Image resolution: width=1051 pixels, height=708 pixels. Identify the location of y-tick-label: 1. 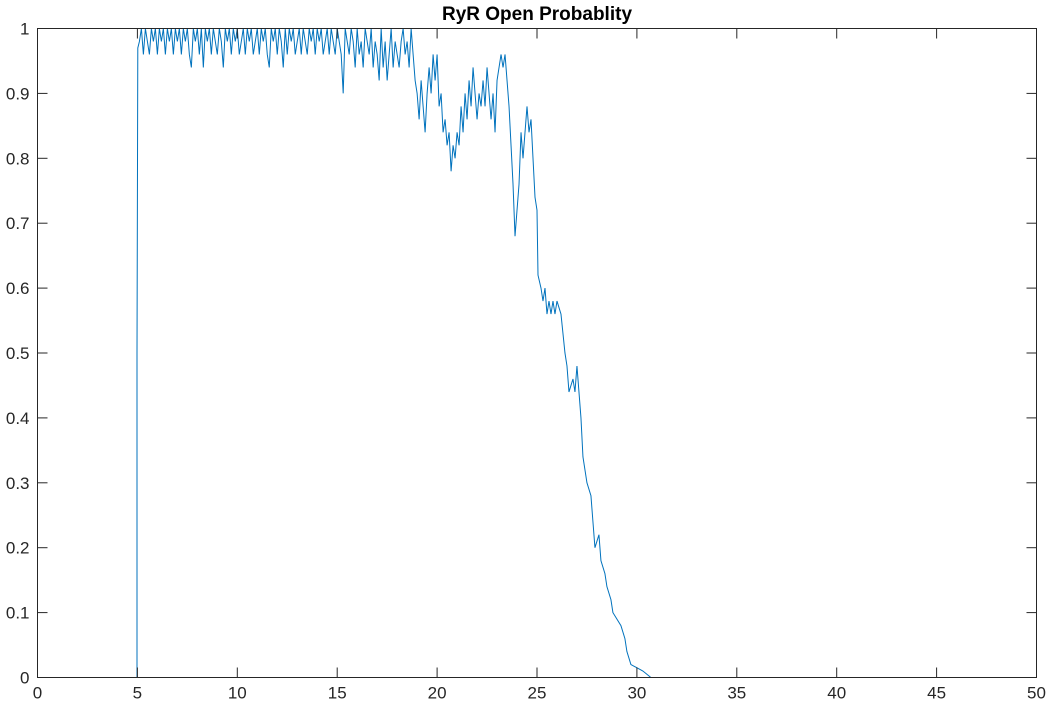
(24, 29).